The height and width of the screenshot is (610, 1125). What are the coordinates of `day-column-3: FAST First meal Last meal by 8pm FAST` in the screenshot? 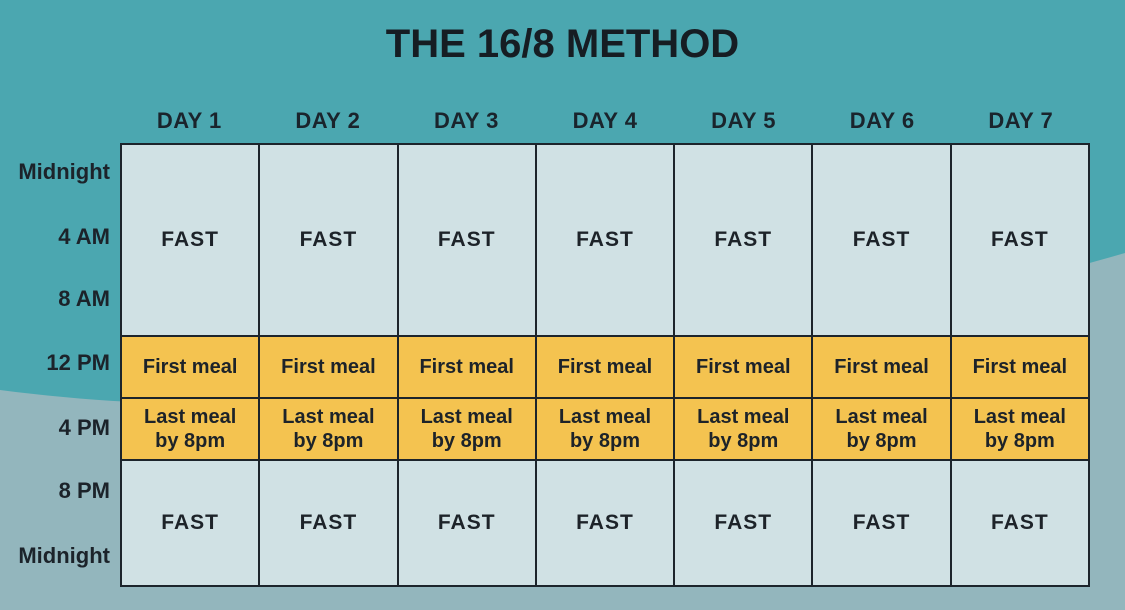 It's located at (467, 365).